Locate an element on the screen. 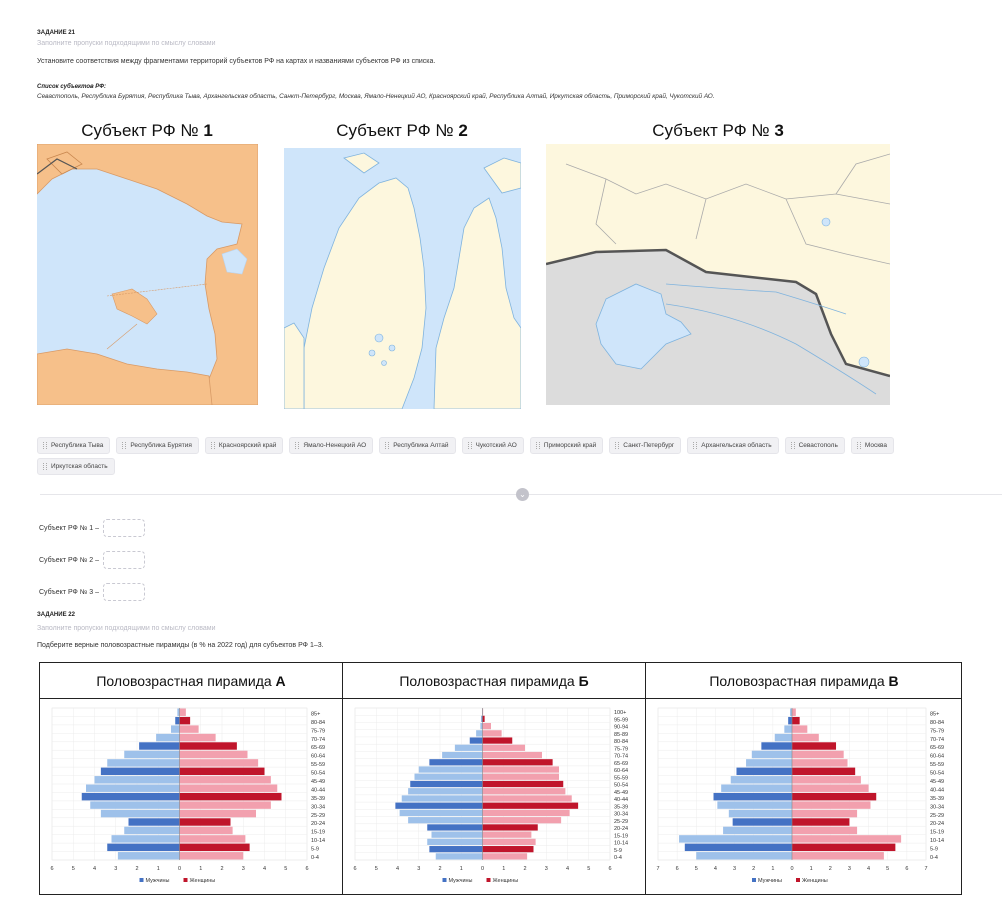  age-group-label: 0-4 is located at coordinates (934, 858).